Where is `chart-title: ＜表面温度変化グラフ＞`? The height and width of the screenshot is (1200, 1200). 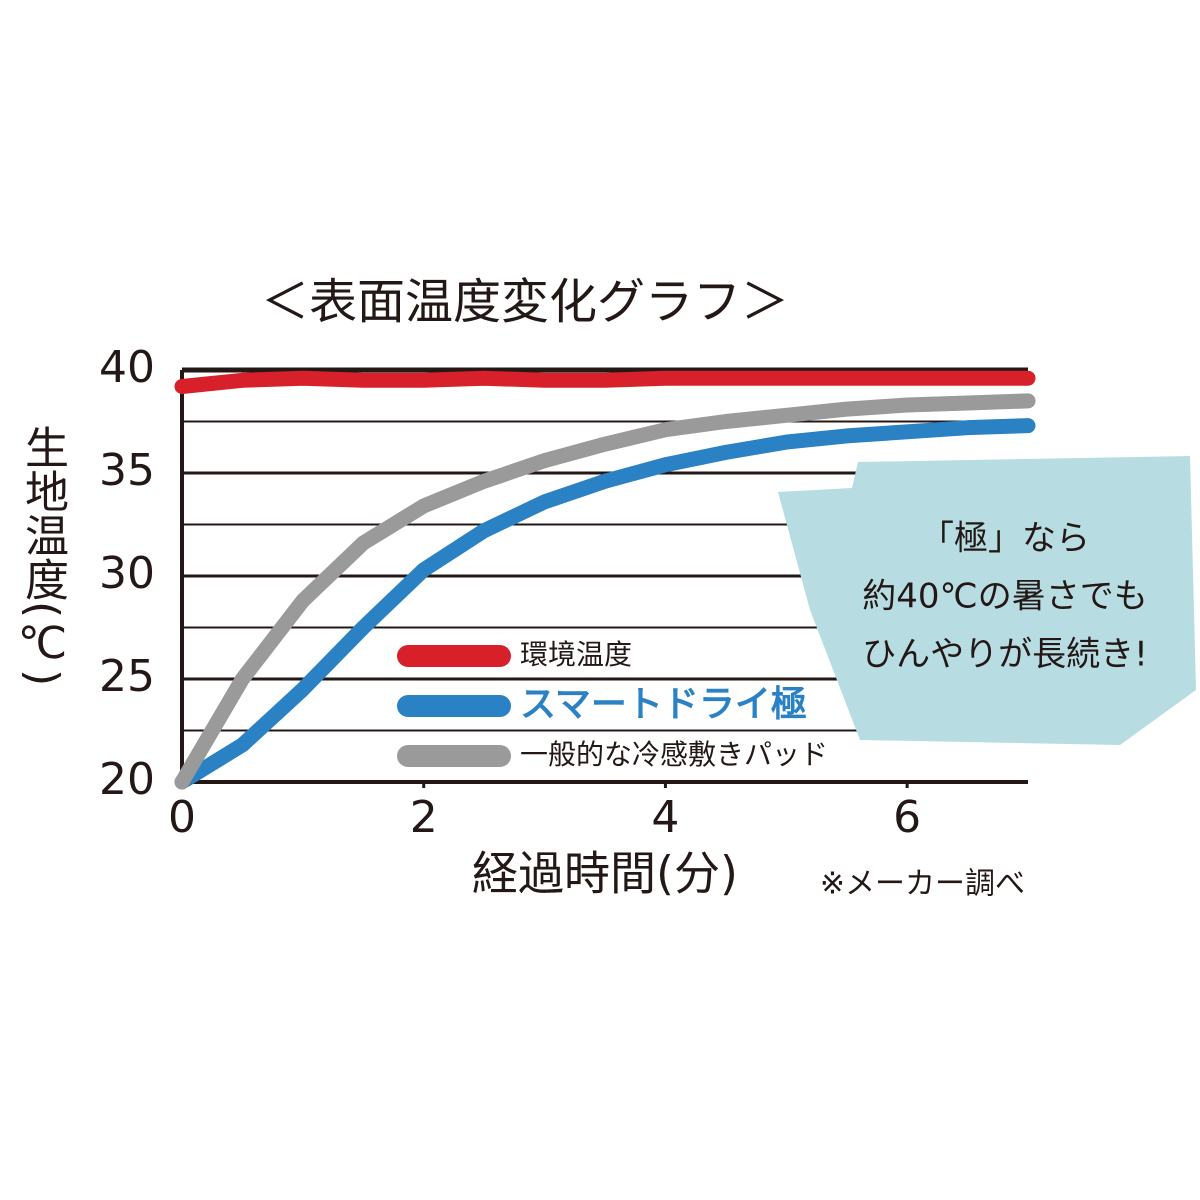
chart-title: ＜表面温度変化グラフ＞ is located at coordinates (525, 302).